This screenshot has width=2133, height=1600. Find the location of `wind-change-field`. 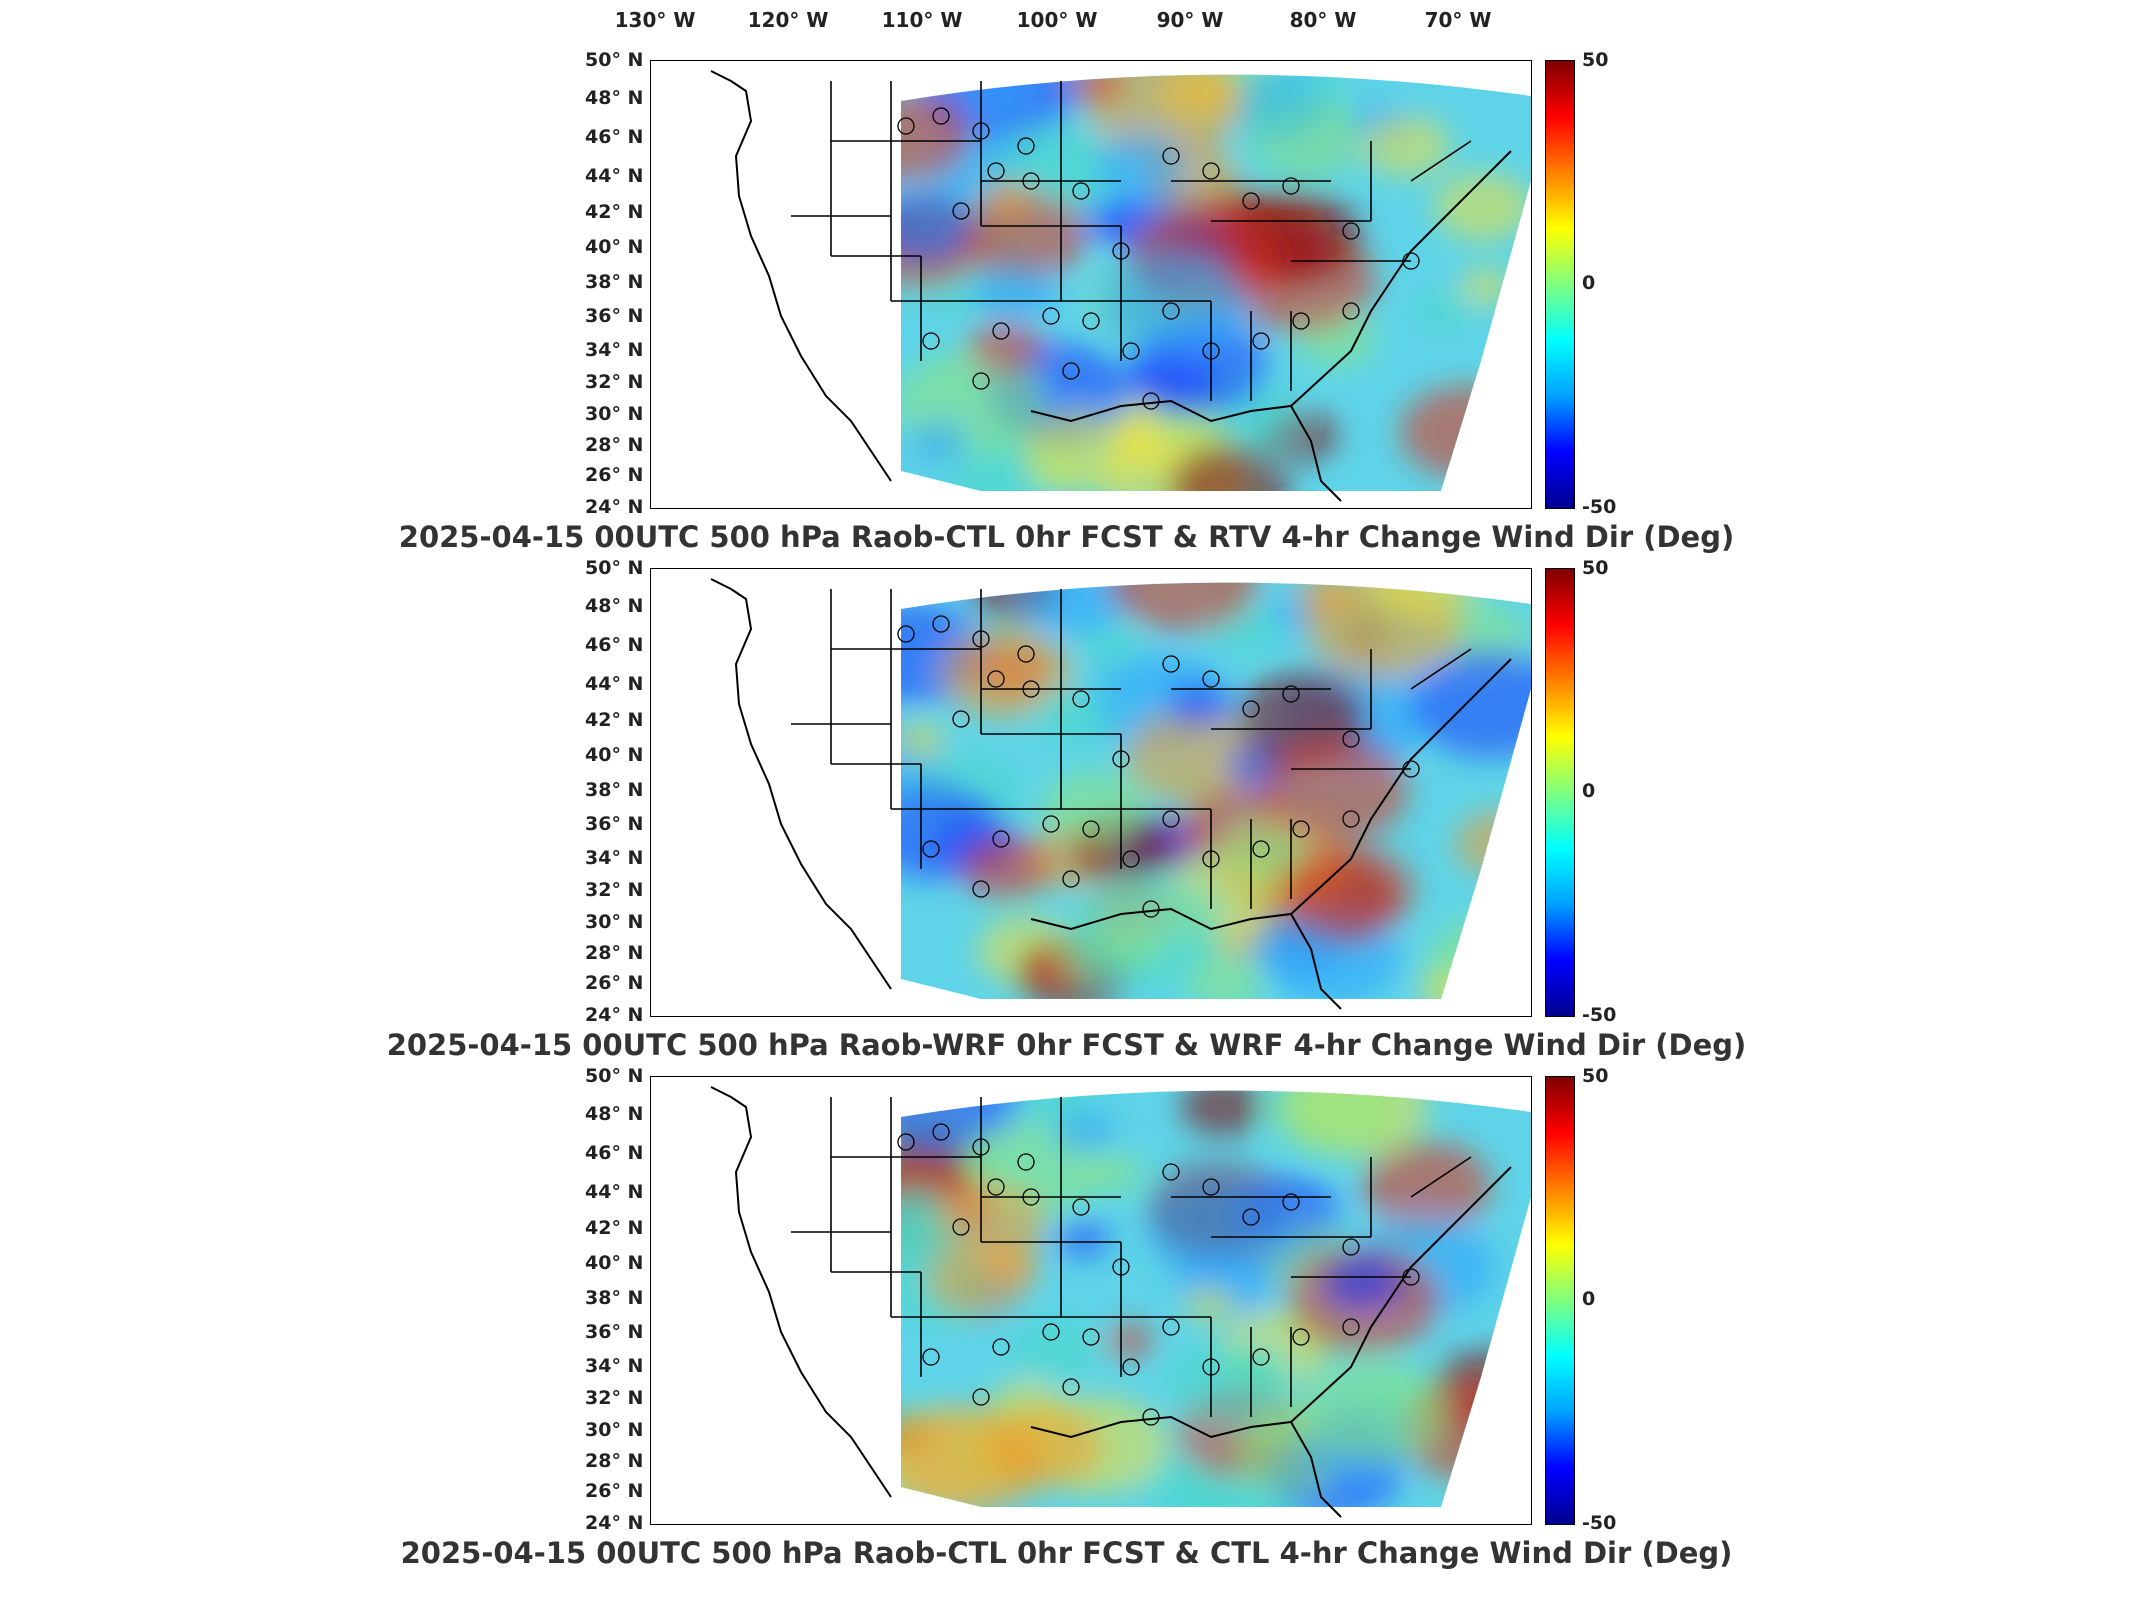

wind-change-field is located at coordinates (1216, 283).